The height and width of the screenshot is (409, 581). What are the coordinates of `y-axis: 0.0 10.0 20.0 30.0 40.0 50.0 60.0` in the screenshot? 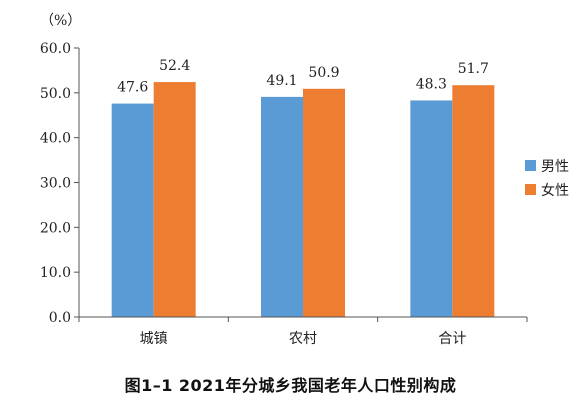 It's located at (60, 183).